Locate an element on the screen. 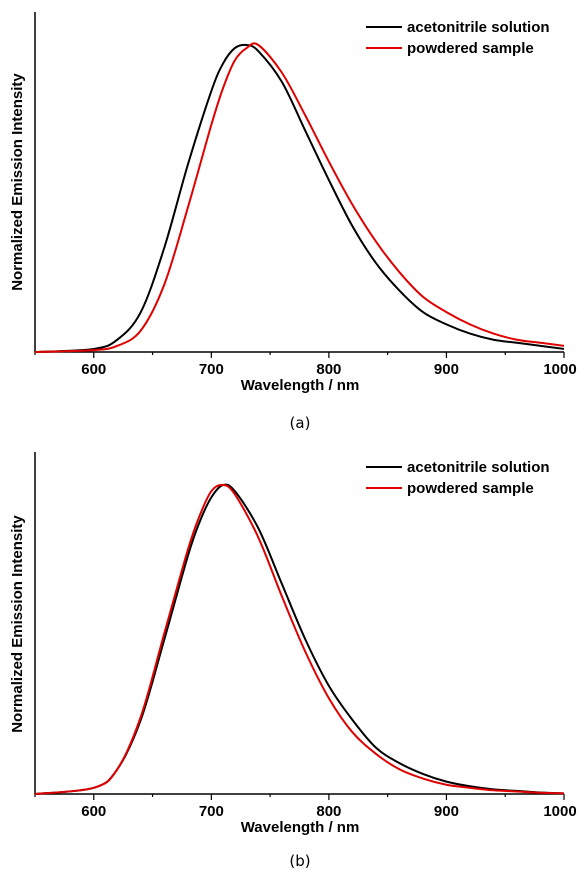 Image resolution: width=587 pixels, height=869 pixels. caption-a: (a) is located at coordinates (300, 423).